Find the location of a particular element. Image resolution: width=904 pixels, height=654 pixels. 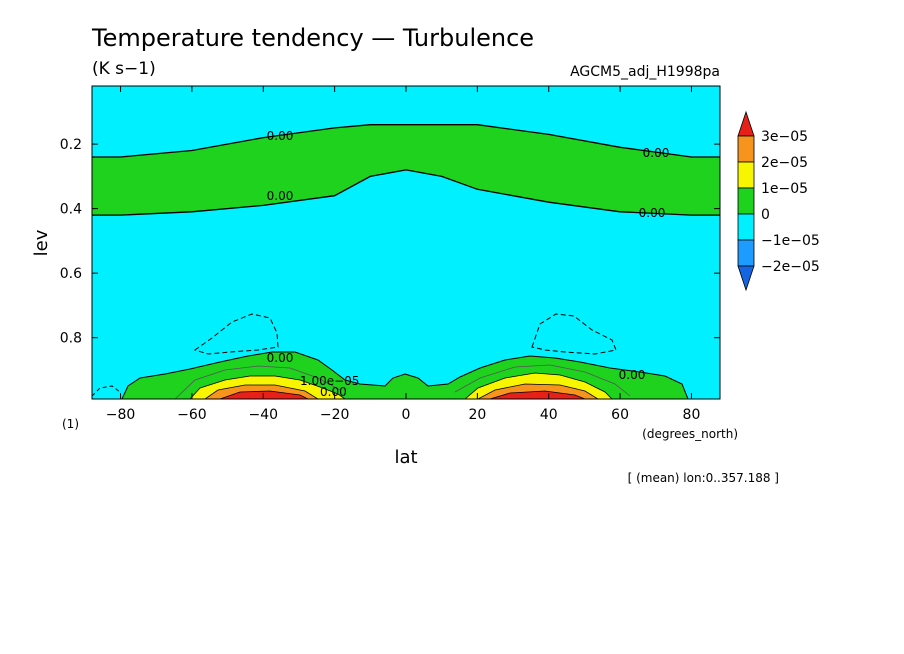

contour-label: 1.00e−05 is located at coordinates (329, 381).